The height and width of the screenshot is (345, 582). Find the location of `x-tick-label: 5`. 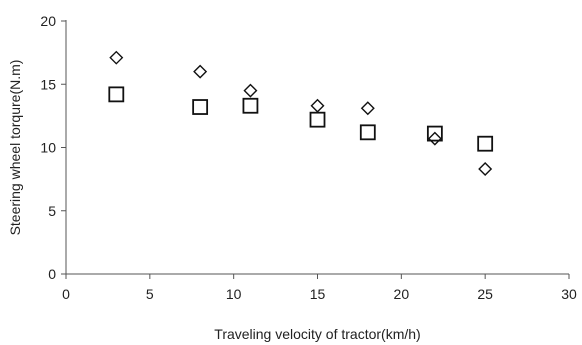

x-tick-label: 5 is located at coordinates (150, 294).